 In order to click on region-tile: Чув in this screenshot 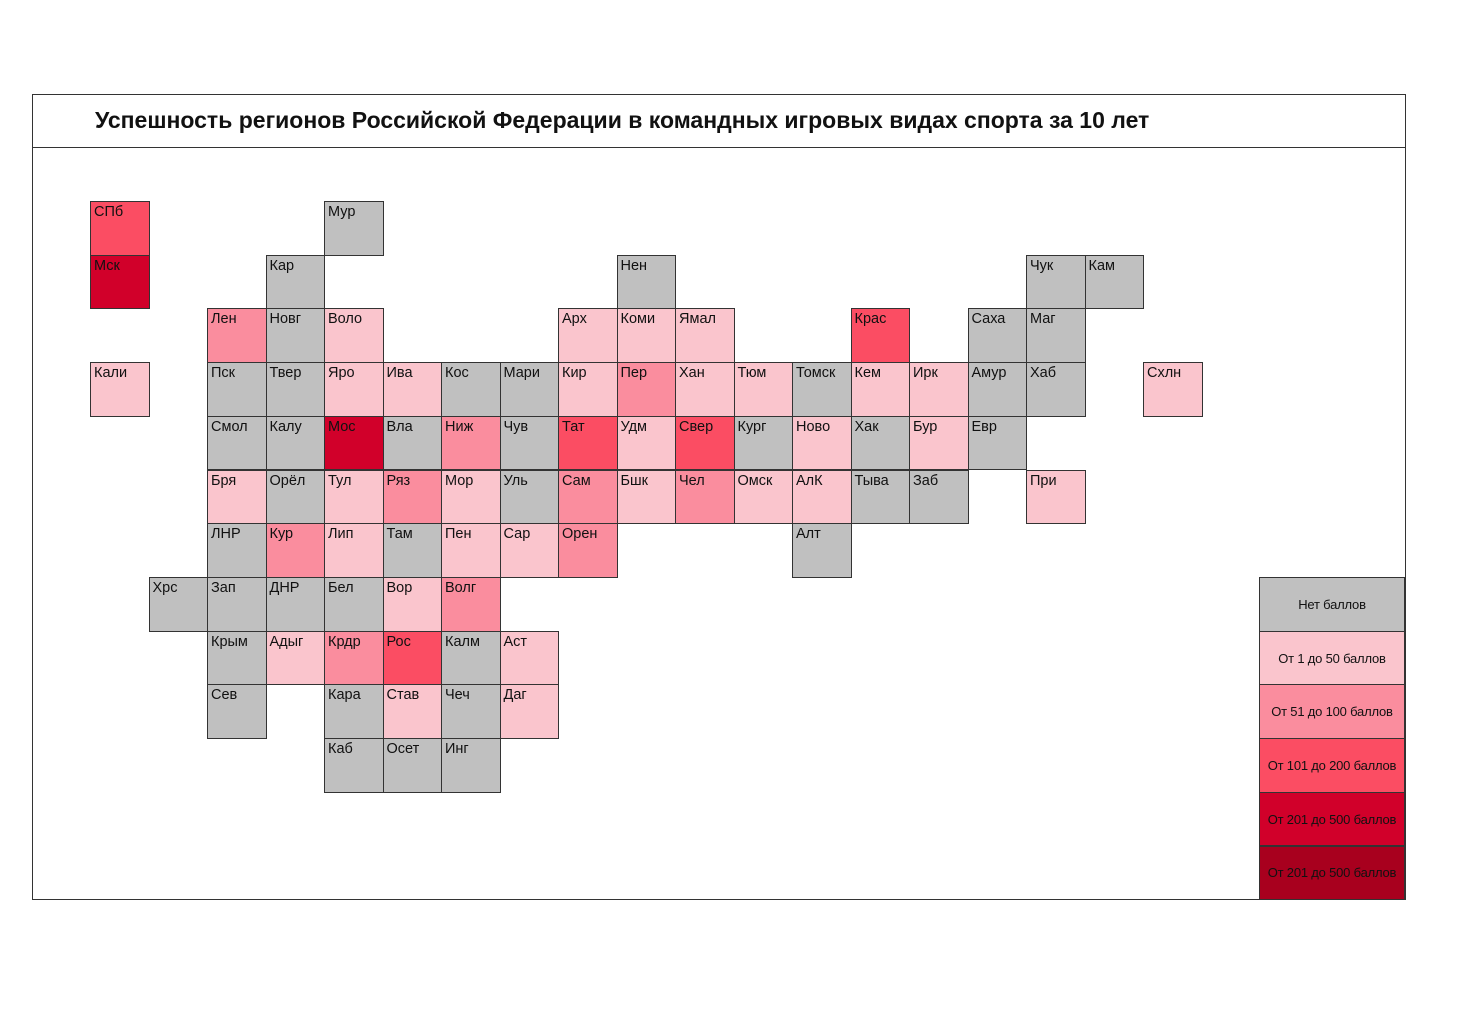, I will do `click(529, 443)`.